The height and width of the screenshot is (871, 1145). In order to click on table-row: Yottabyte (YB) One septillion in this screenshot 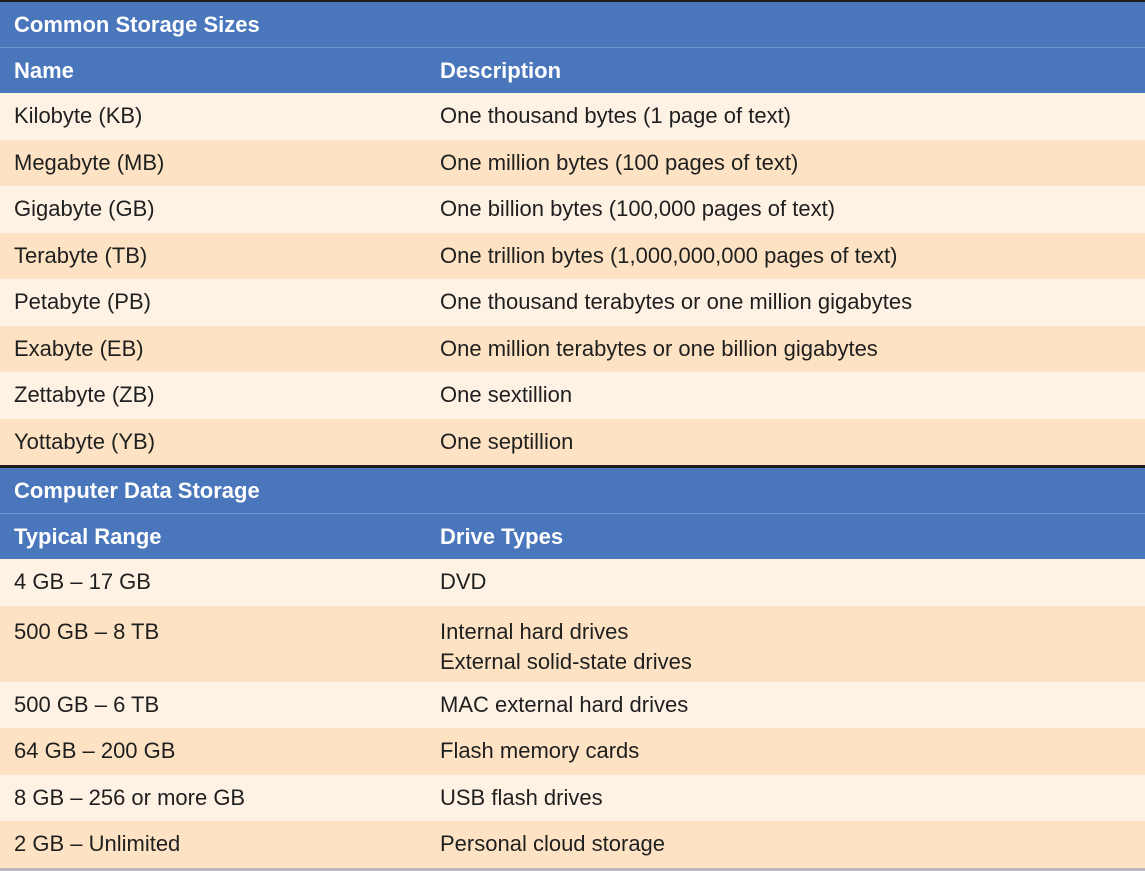, I will do `click(572, 441)`.